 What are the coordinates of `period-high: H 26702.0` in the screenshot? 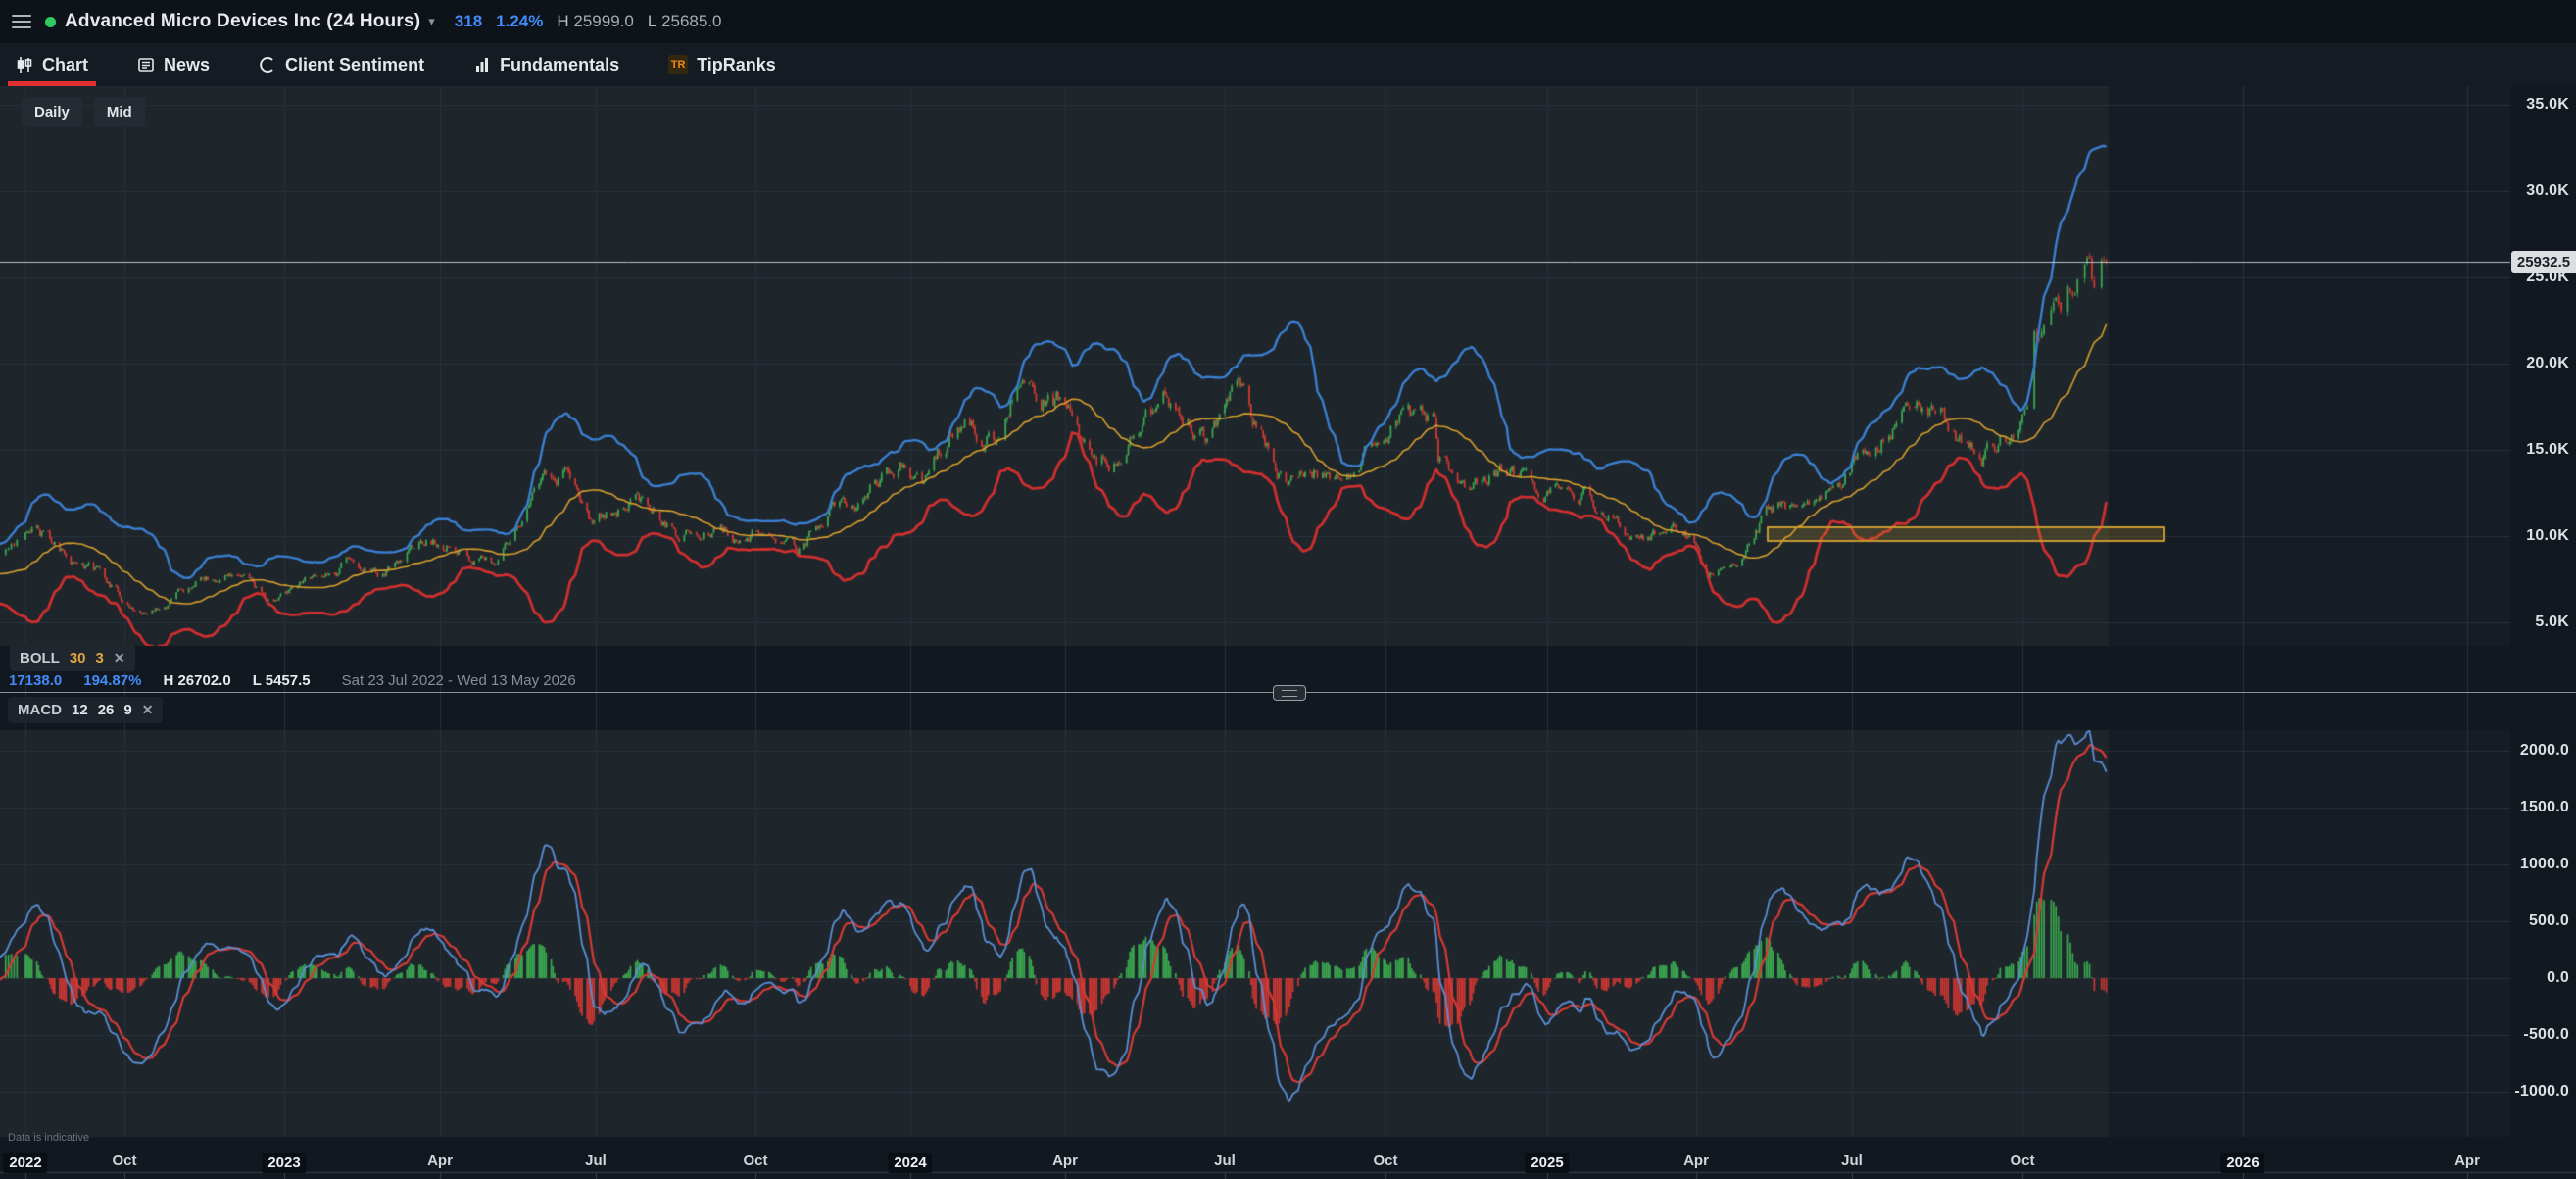 It's located at (197, 680).